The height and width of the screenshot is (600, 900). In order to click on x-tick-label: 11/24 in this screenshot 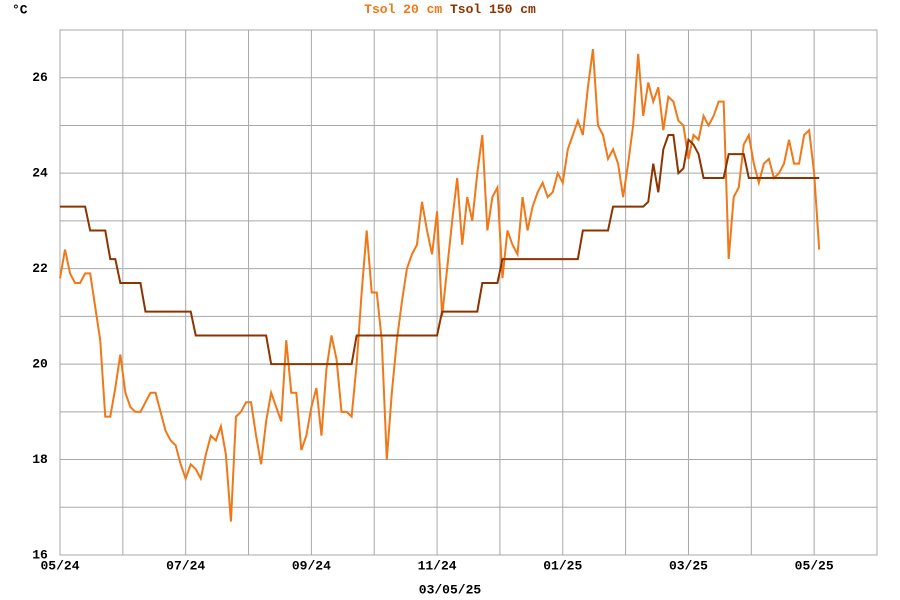, I will do `click(437, 565)`.